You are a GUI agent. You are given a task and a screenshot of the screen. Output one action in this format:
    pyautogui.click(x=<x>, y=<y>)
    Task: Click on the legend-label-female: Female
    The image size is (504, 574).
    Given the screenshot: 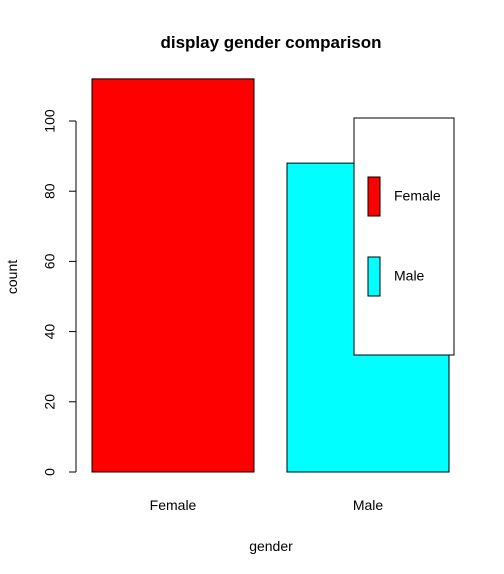 What is the action you would take?
    pyautogui.click(x=417, y=196)
    